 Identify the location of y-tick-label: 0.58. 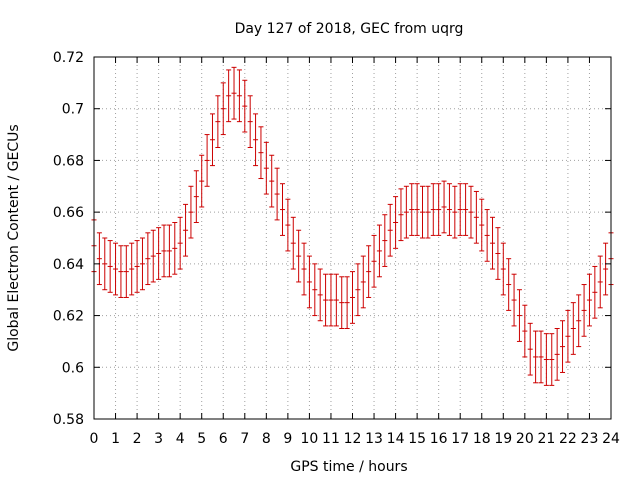
(68, 420).